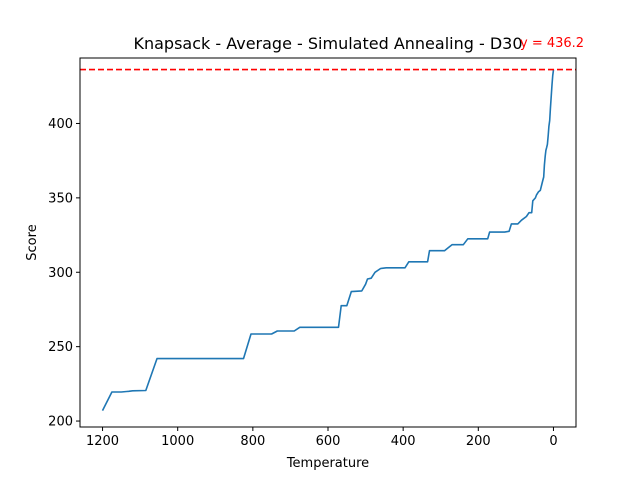  What do you see at coordinates (552, 43) in the screenshot?
I see `reference-line-label: y = 436.2` at bounding box center [552, 43].